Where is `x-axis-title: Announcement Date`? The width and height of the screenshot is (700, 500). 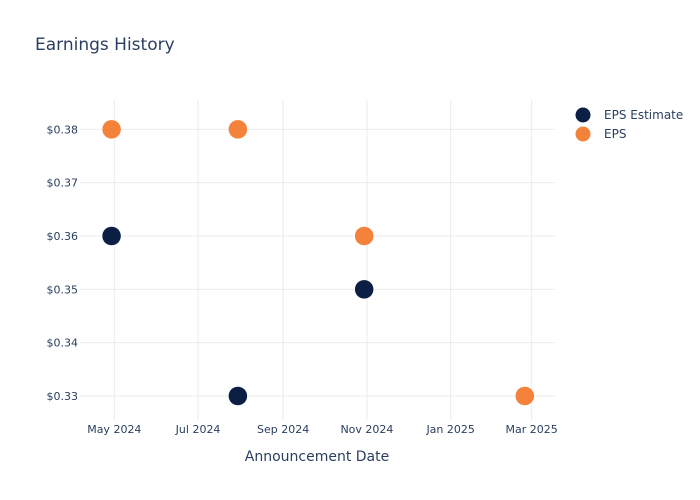 x-axis-title: Announcement Date is located at coordinates (317, 457).